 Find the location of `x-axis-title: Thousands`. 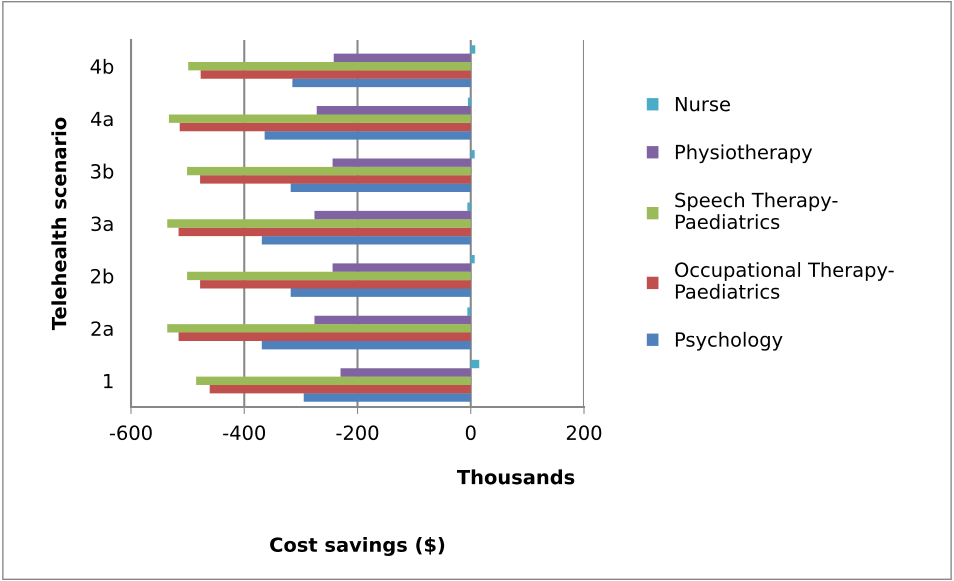

x-axis-title: Thousands is located at coordinates (515, 476).